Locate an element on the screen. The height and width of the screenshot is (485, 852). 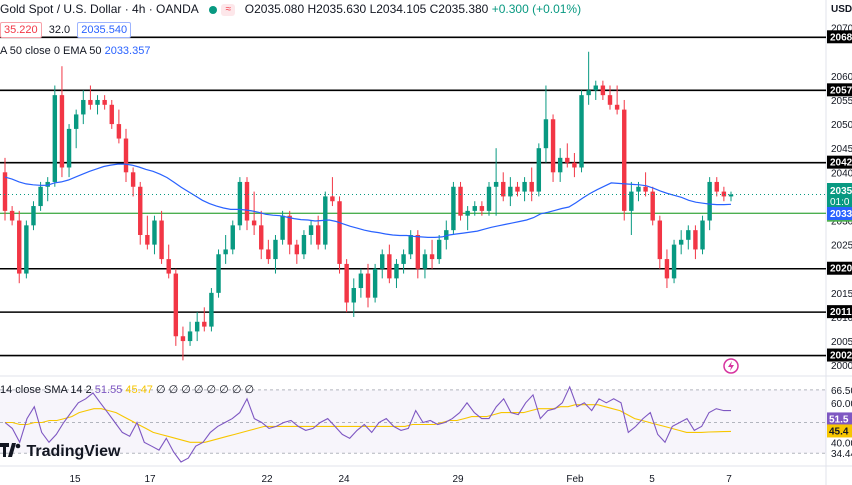
sell-button: 35.220 is located at coordinates (21, 30).